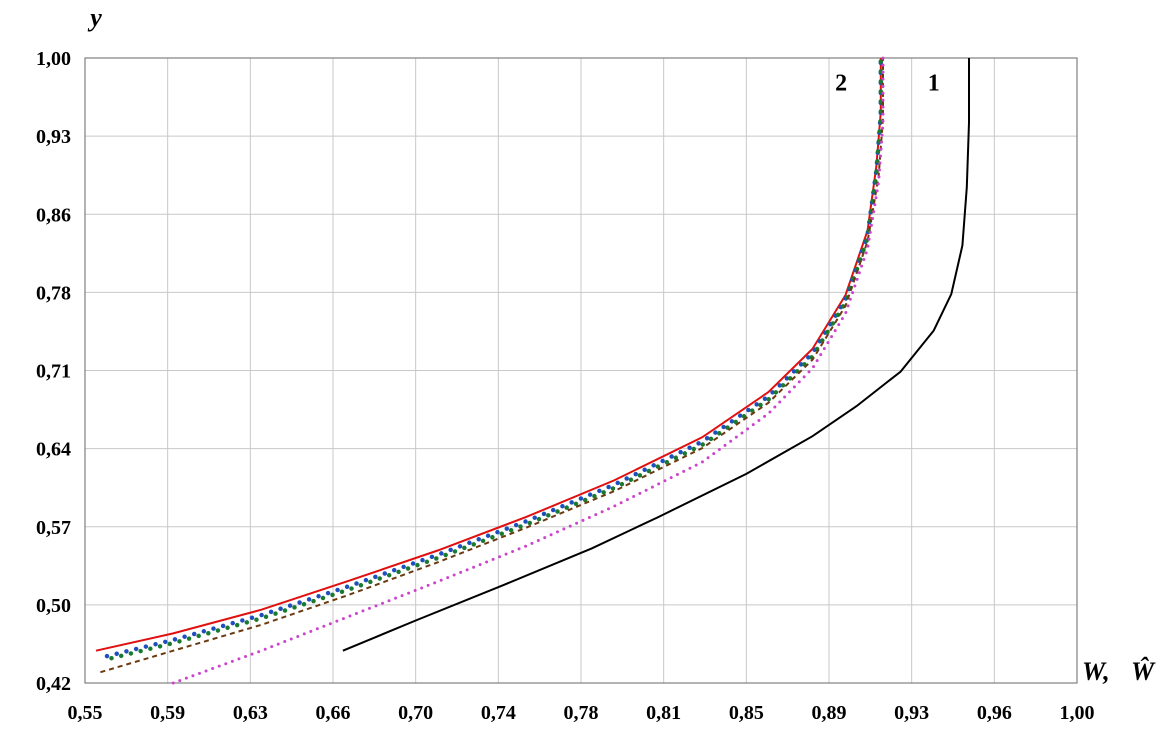  Describe the element at coordinates (746, 713) in the screenshot. I see `x-tick-label: 0,85` at that location.